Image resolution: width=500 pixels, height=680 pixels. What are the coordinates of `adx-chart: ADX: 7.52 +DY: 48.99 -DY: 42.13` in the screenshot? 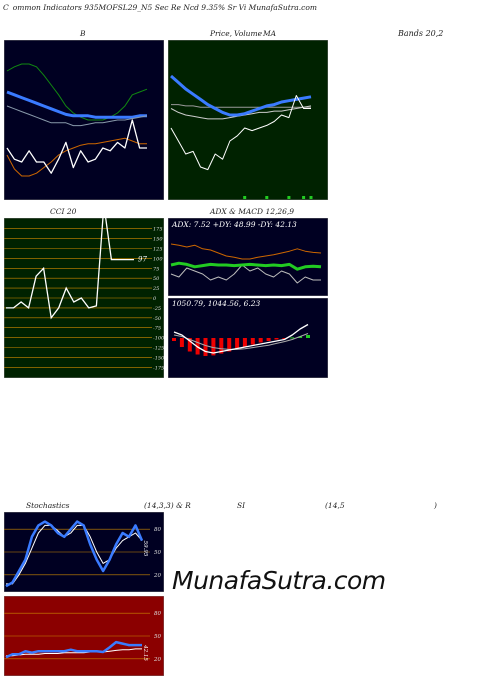 It's located at (248, 257).